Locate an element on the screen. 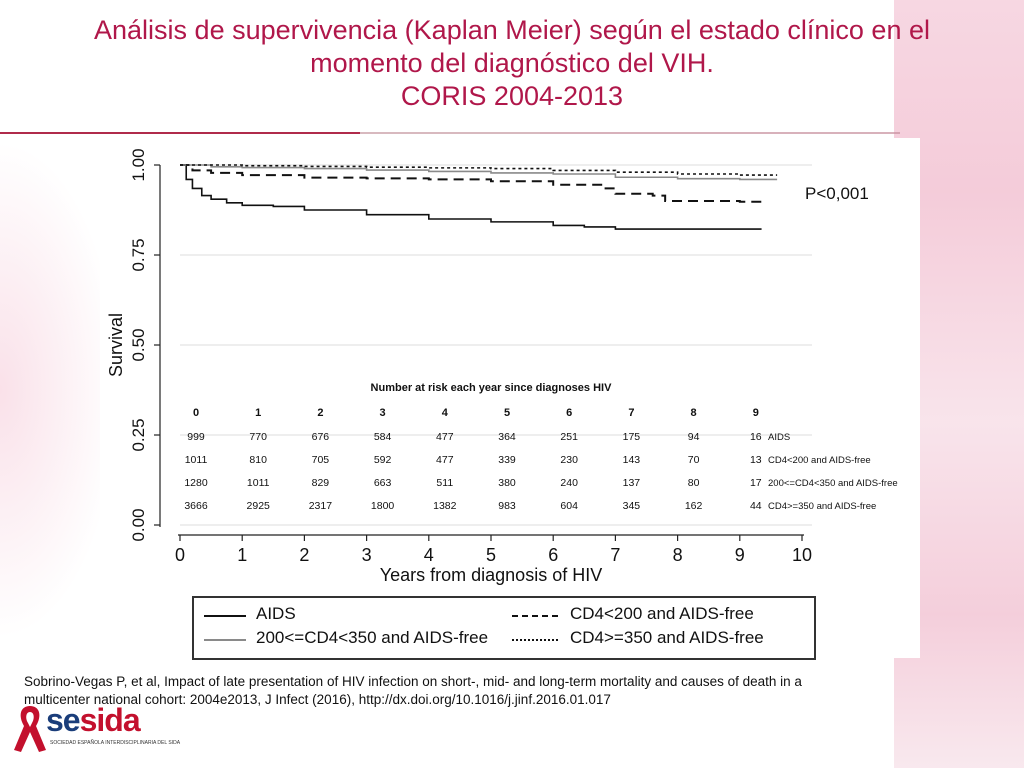 The width and height of the screenshot is (1024, 768). x-tick-label: 5 is located at coordinates (491, 555).